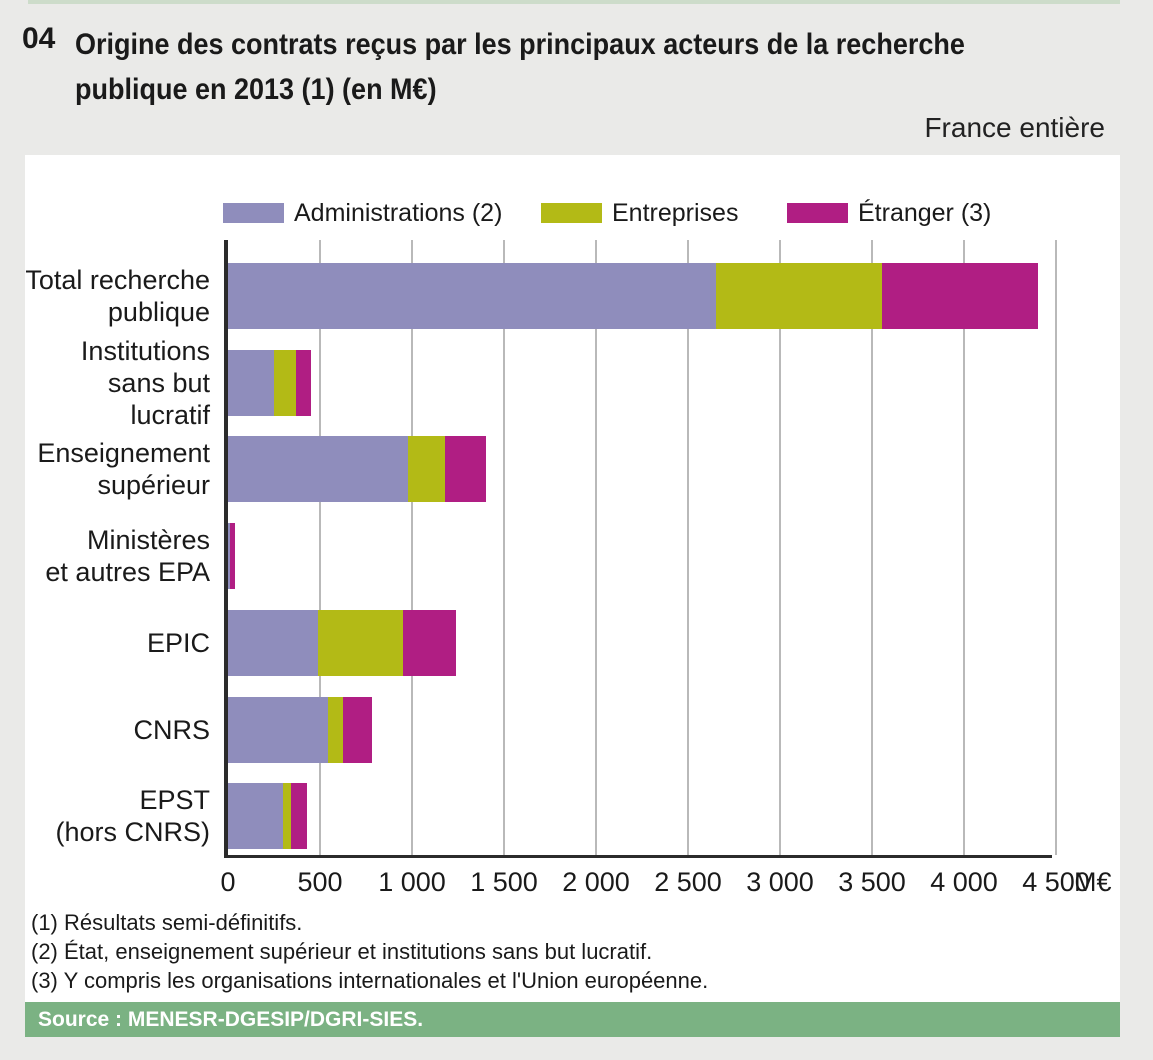  Describe the element at coordinates (596, 547) in the screenshot. I see `gridline-2000` at that location.